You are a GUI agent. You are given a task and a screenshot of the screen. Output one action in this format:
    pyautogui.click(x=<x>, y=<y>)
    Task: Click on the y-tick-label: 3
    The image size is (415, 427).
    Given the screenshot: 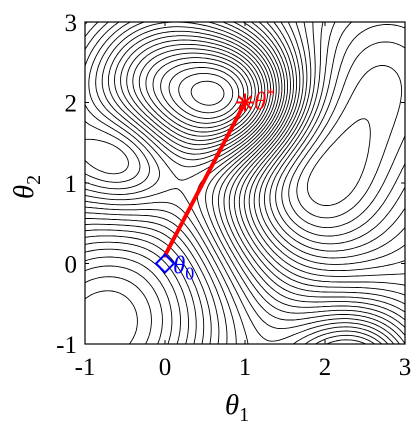 What is the action you would take?
    pyautogui.click(x=71, y=23)
    